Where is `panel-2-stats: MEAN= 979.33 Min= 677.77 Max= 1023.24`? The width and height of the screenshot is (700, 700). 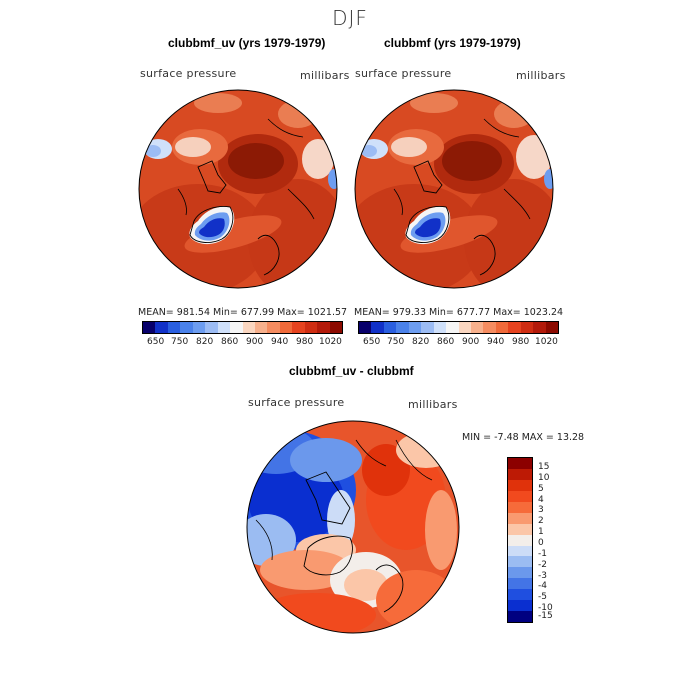
panel-2-stats: MEAN= 979.33 Min= 677.77 Max= 1023.24 is located at coordinates (459, 312).